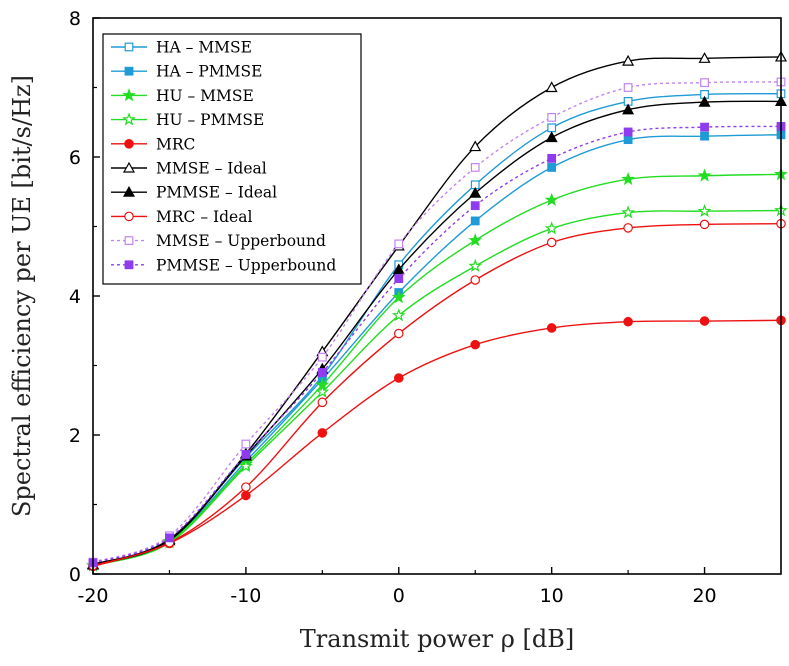  I want to click on legend-label: HA – PMMSE, so click(209, 72).